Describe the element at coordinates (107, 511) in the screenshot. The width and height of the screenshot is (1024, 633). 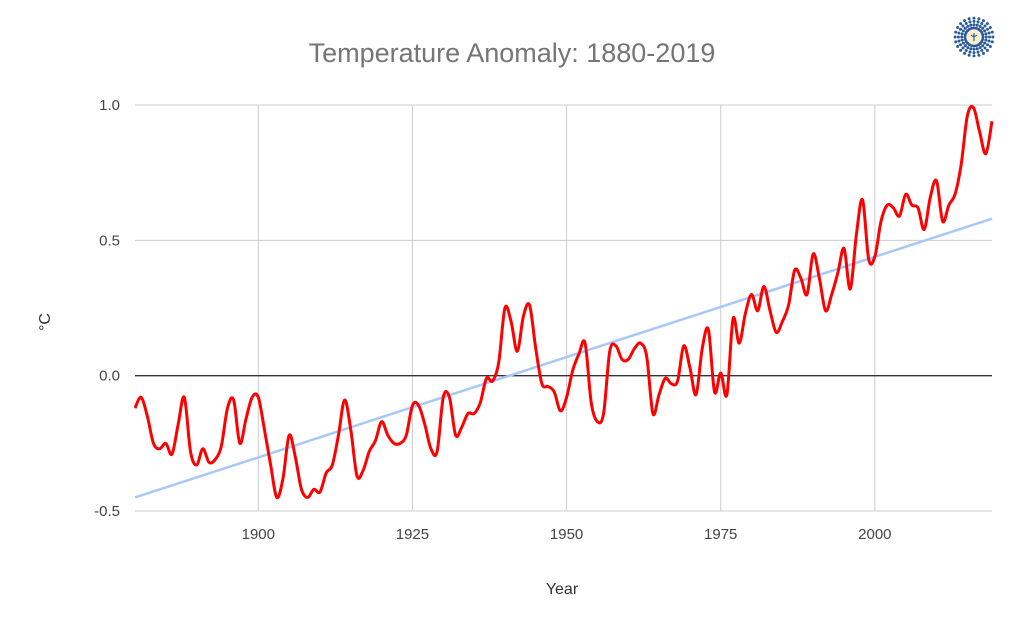
I see `y-tick-label: -0.5` at that location.